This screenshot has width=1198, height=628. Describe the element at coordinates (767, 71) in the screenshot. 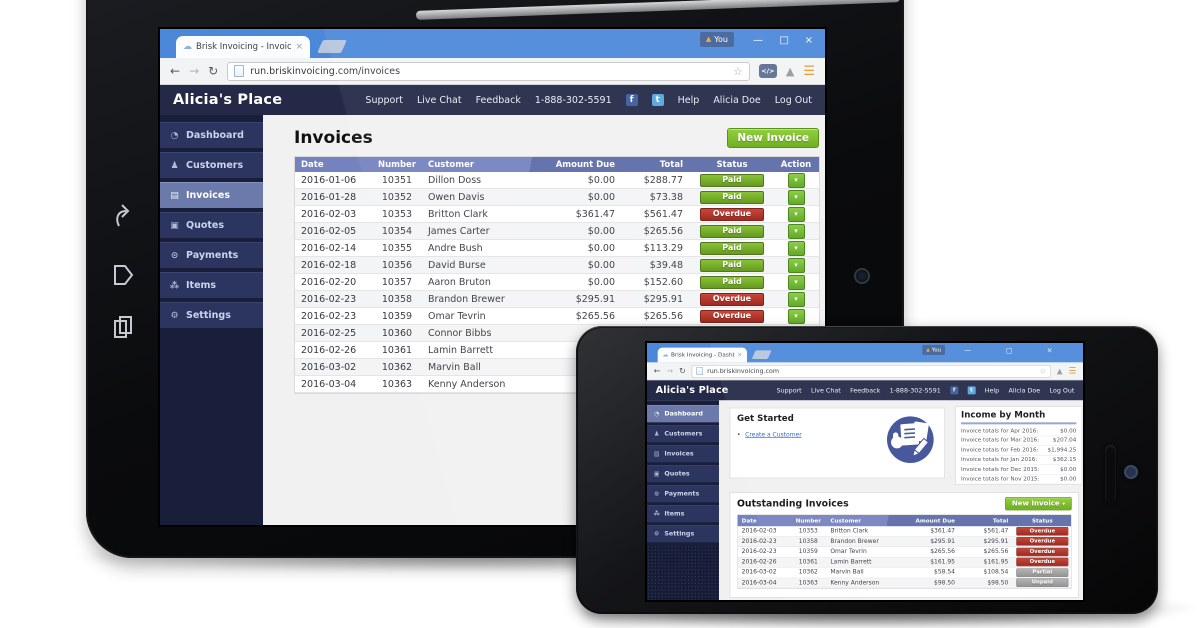

I see `devtools-extension-icon: </>` at that location.